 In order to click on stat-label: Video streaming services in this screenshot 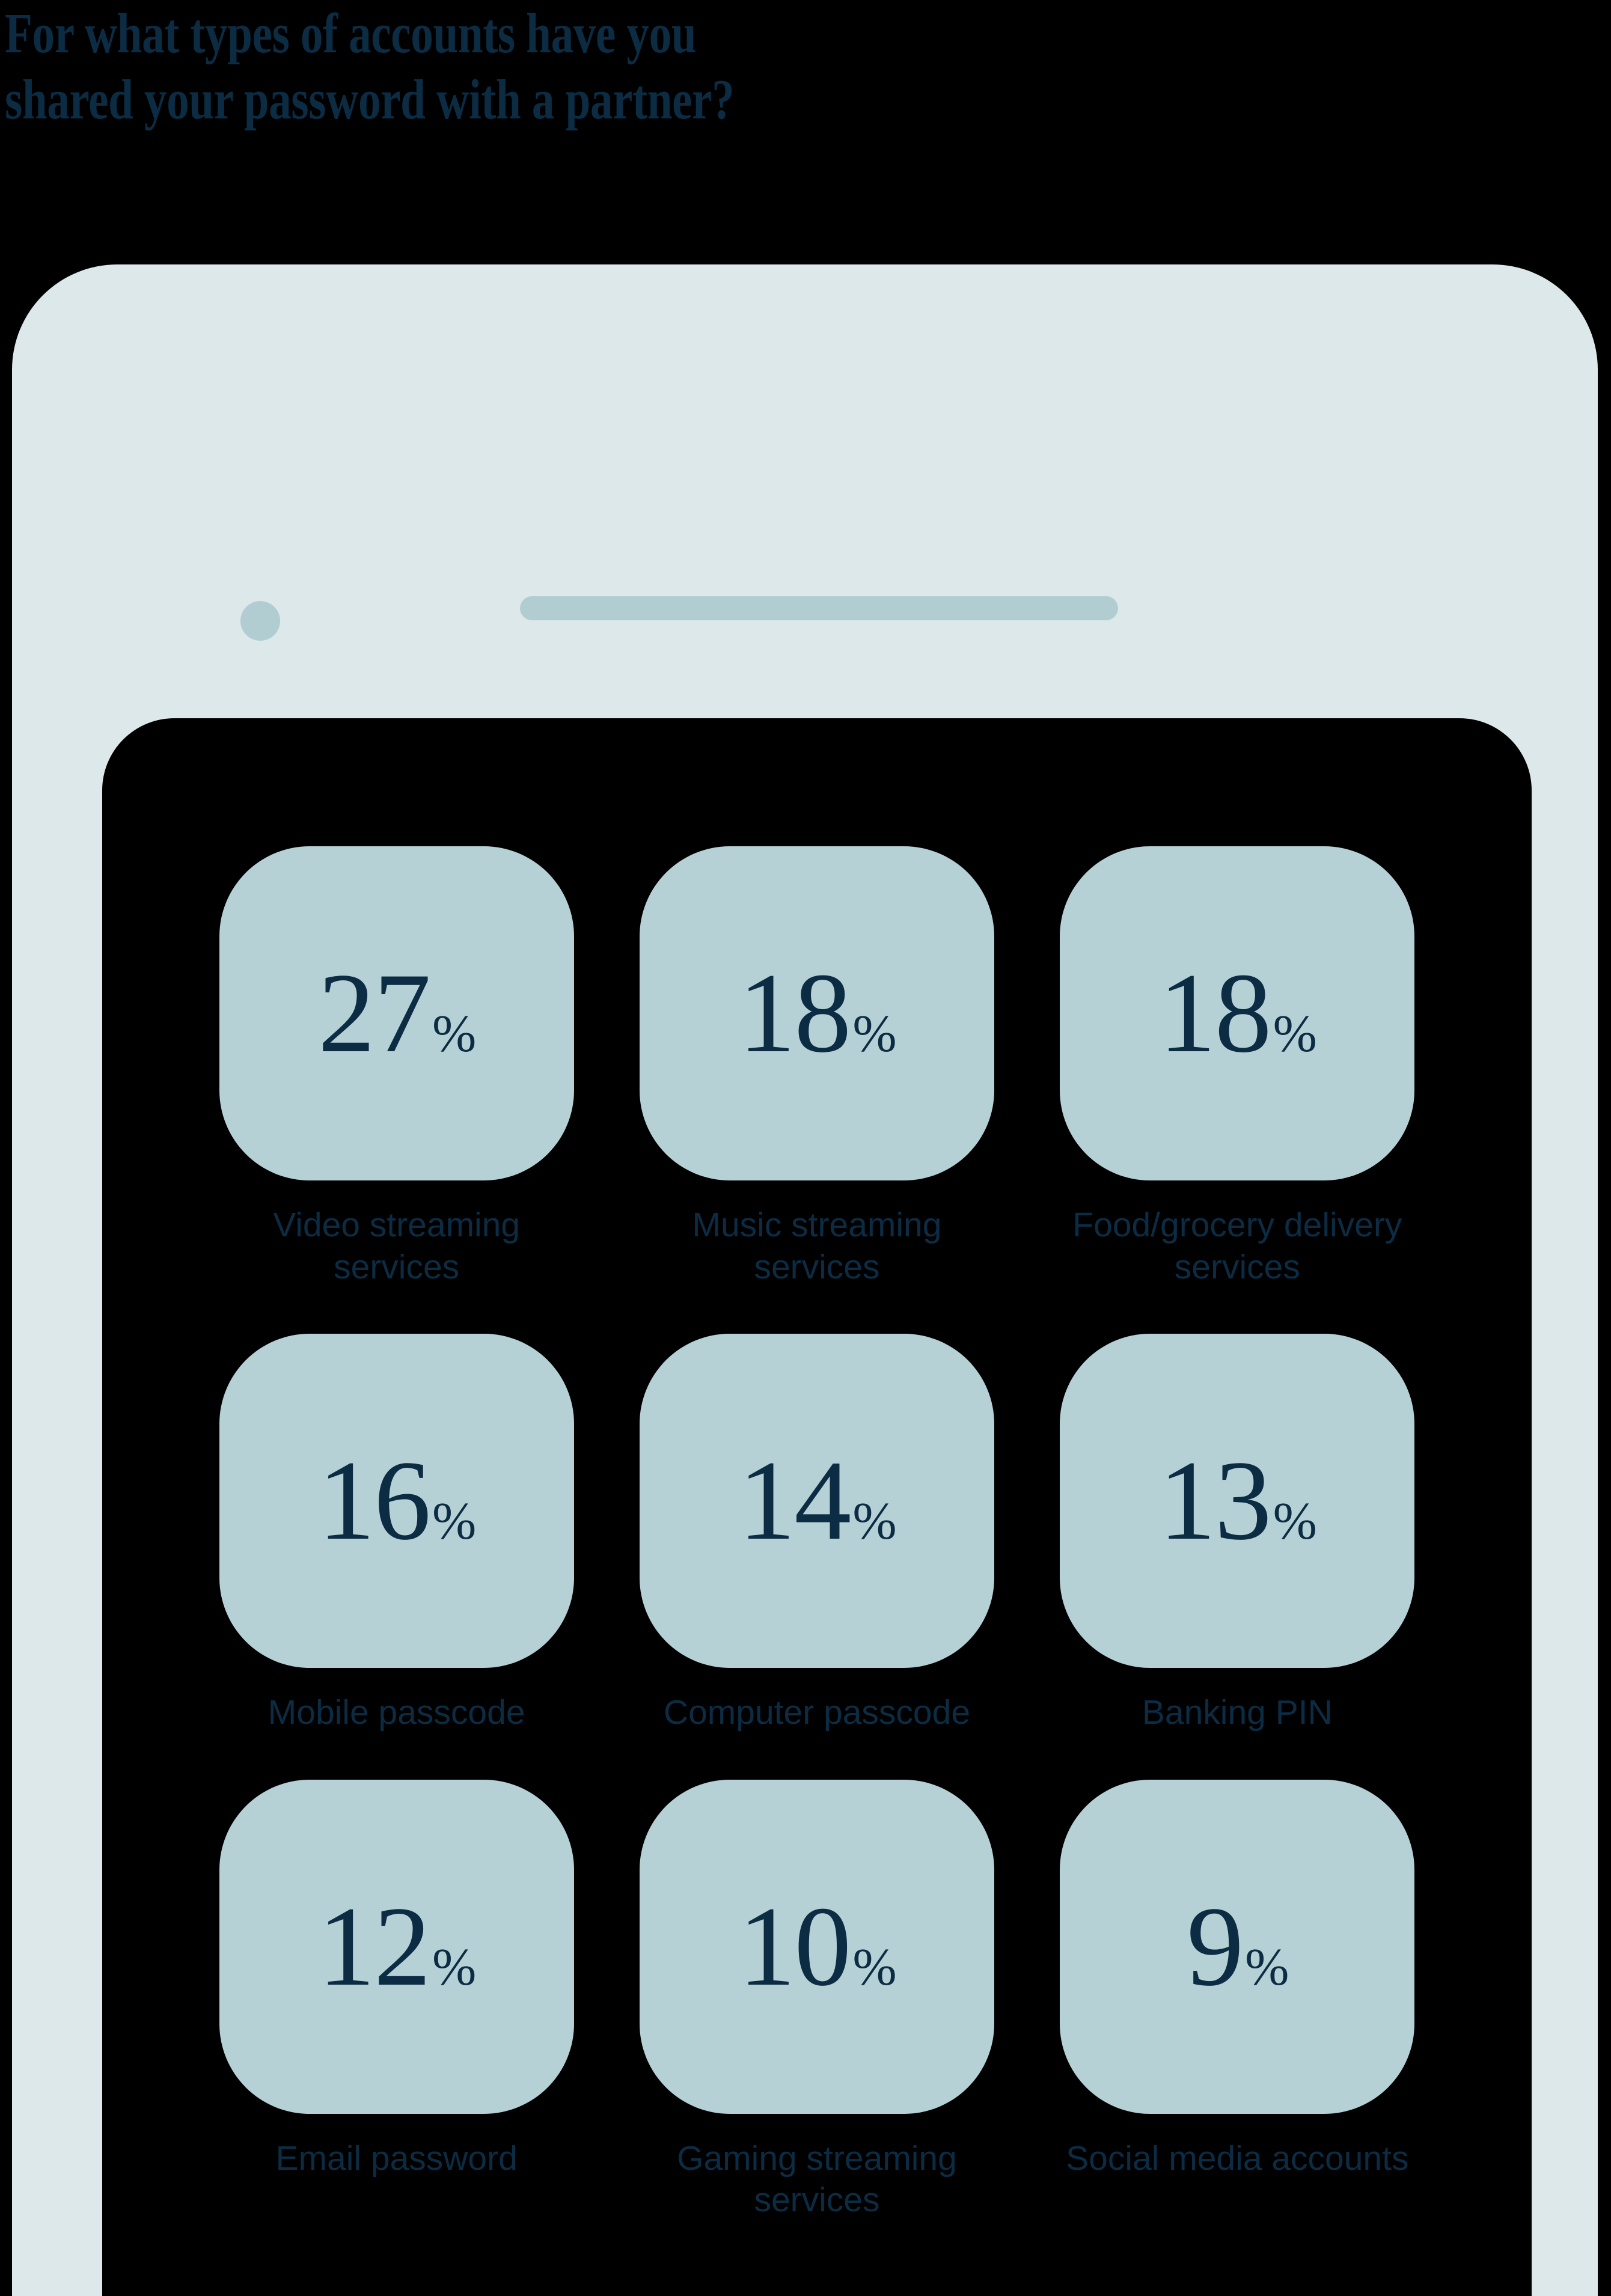, I will do `click(397, 1246)`.